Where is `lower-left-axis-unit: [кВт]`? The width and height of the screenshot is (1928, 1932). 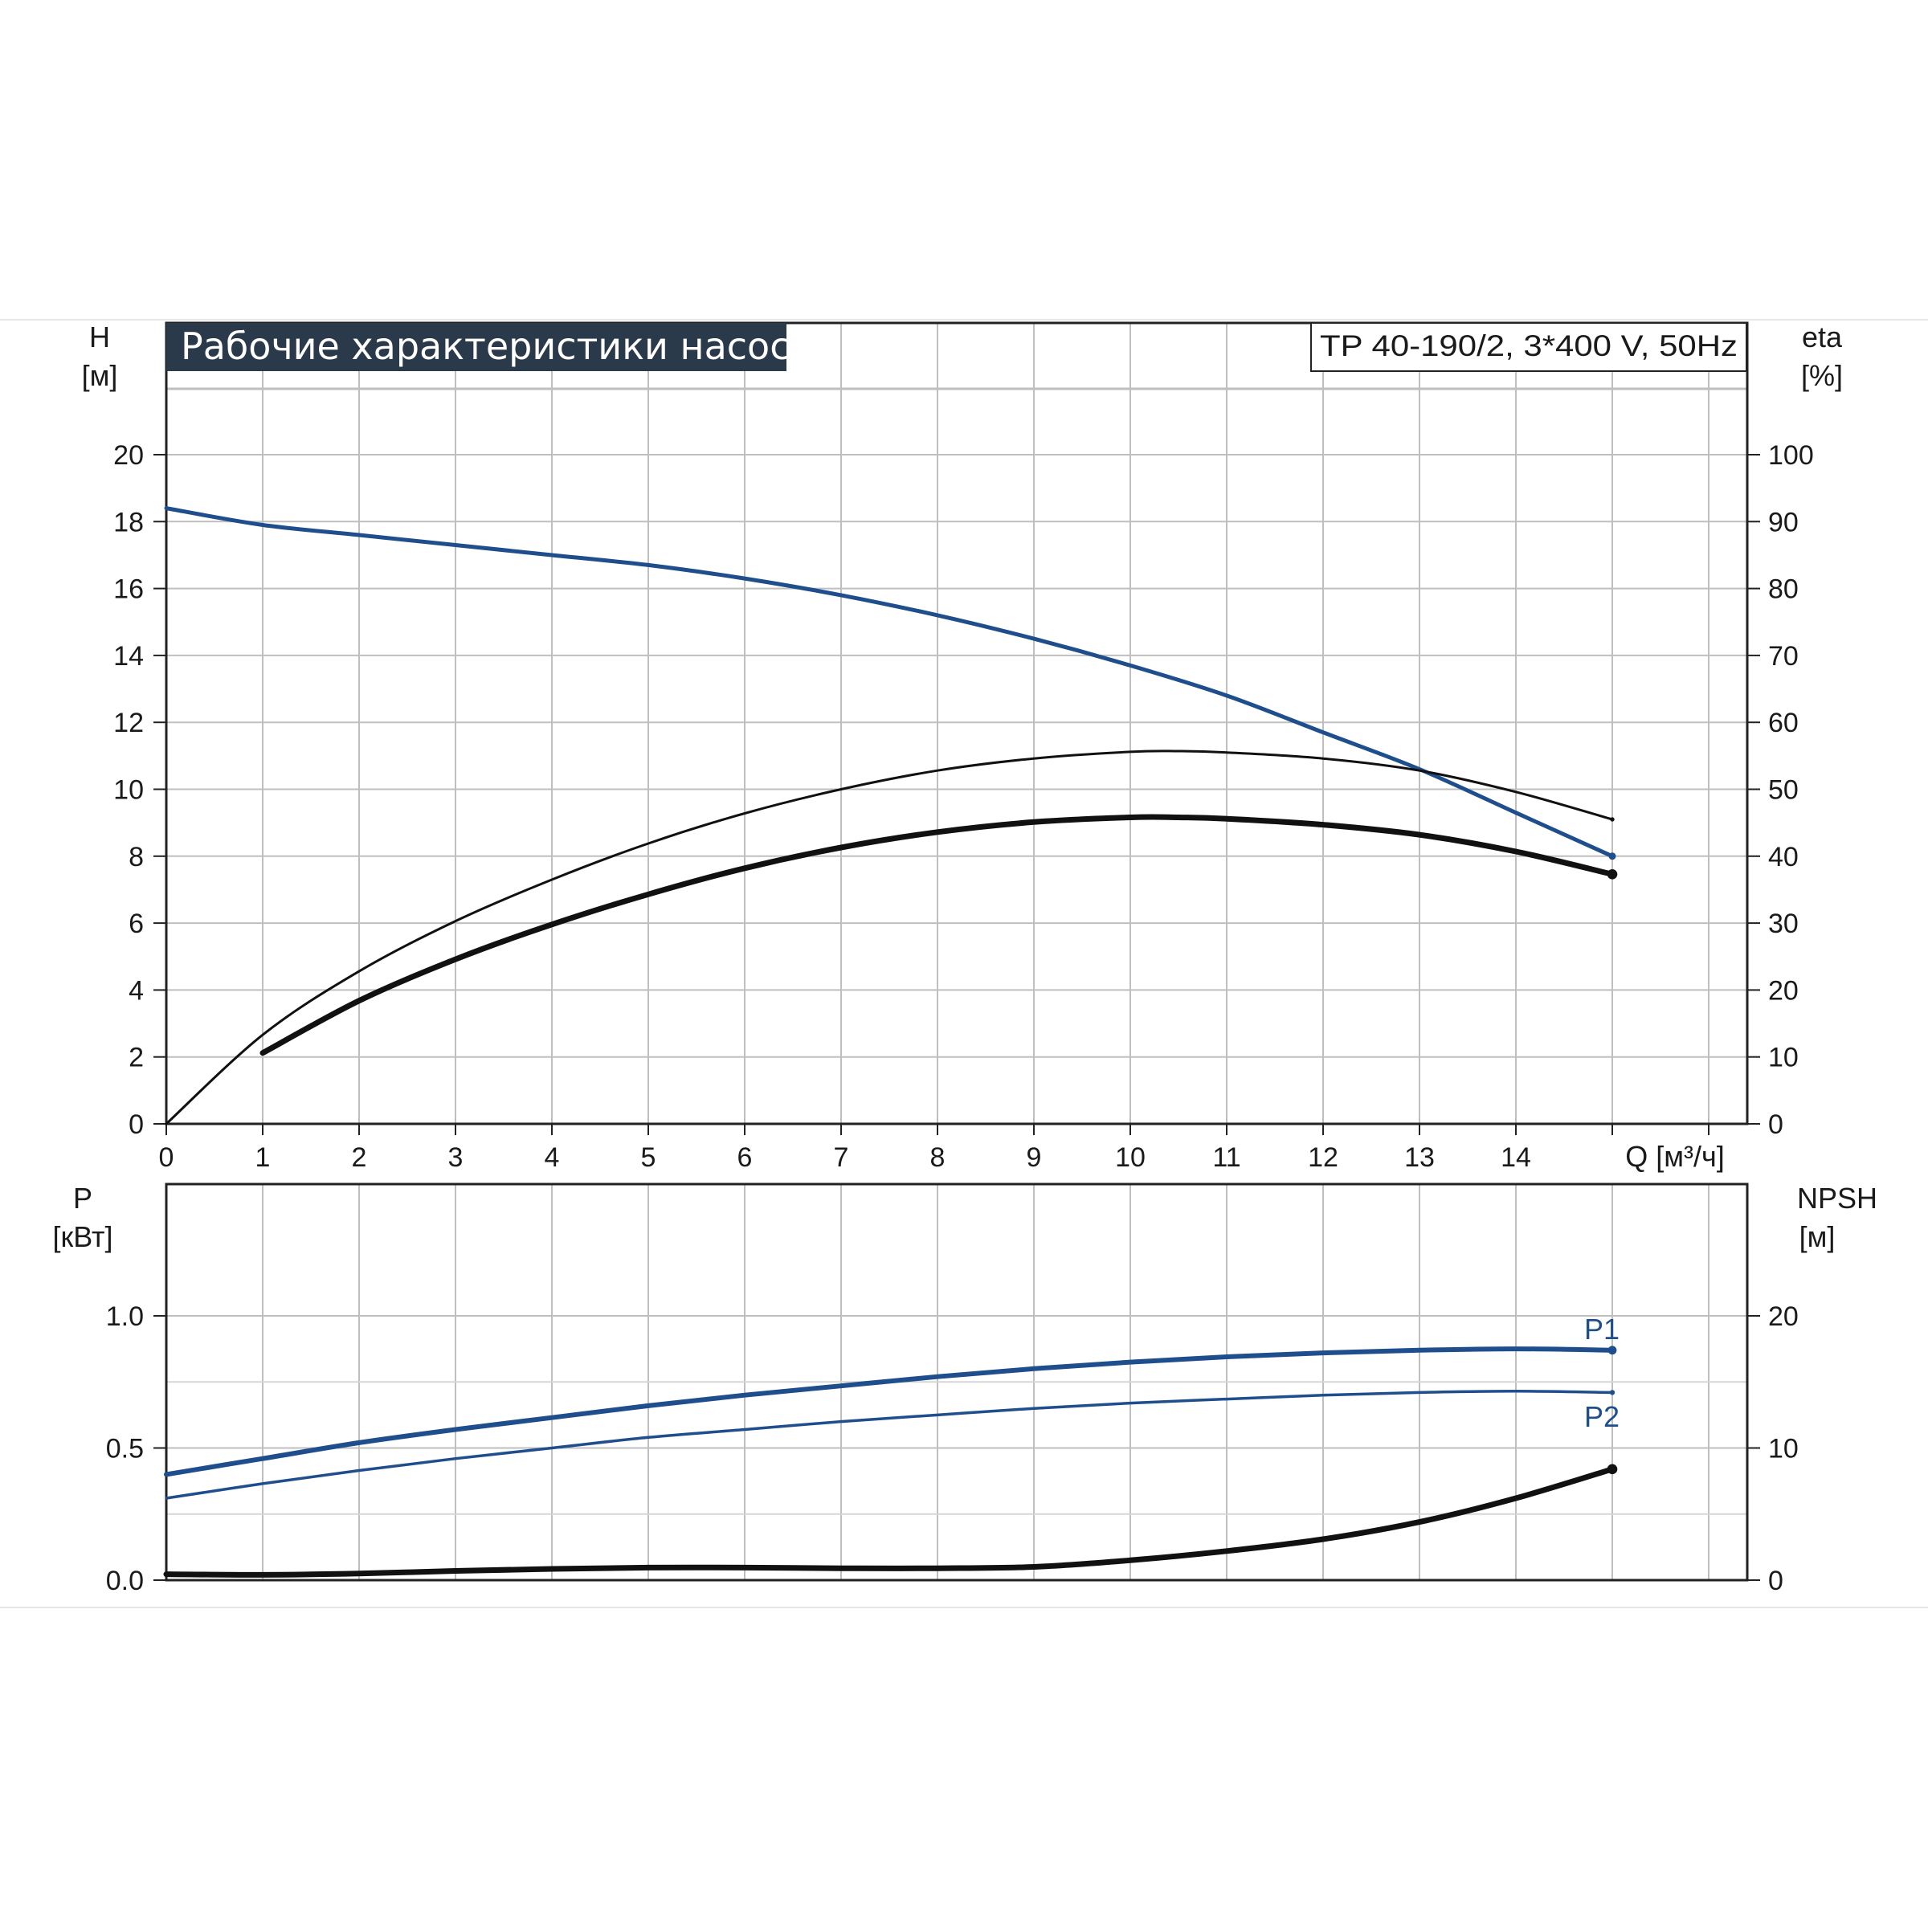
lower-left-axis-unit: [кВт] is located at coordinates (82, 1237).